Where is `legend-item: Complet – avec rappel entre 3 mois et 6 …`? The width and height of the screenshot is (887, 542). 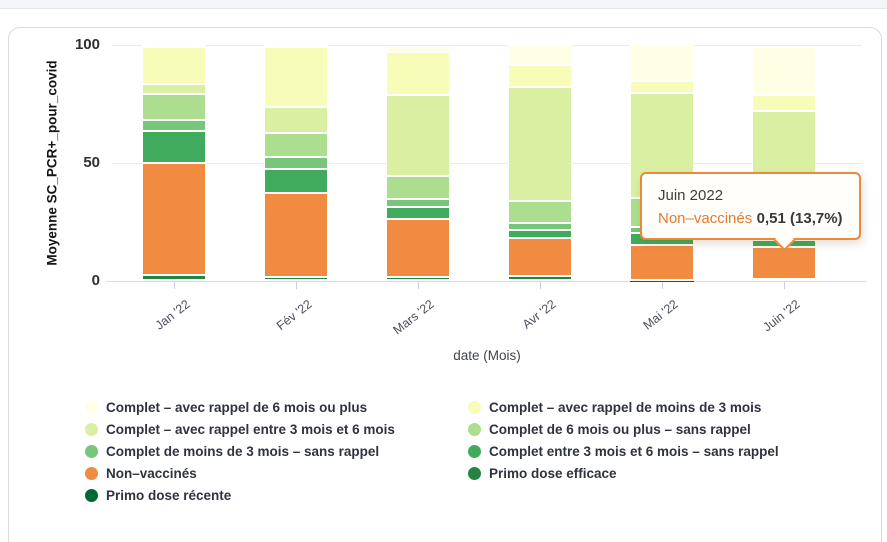 legend-item: Complet – avec rappel entre 3 mois et 6 … is located at coordinates (276, 429).